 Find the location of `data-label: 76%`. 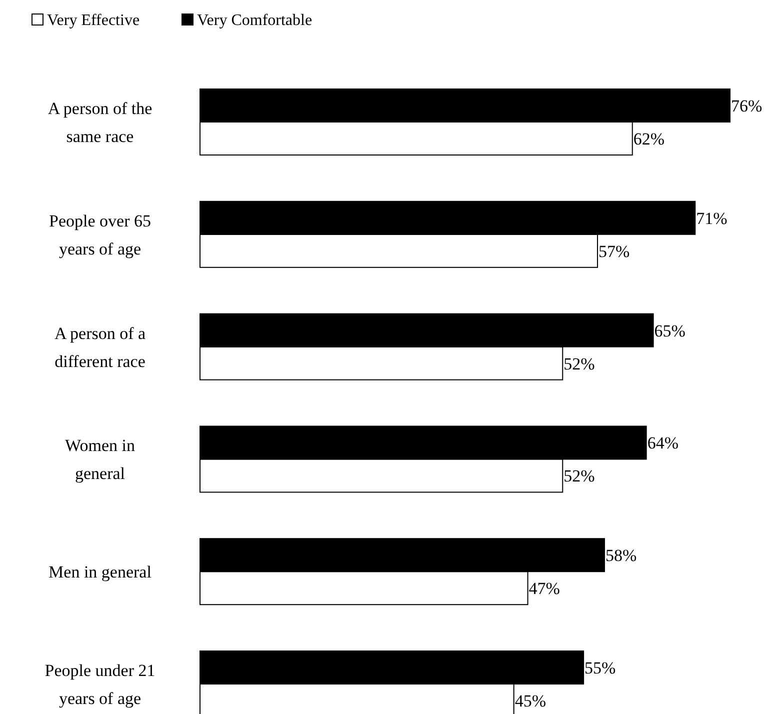

data-label: 76% is located at coordinates (746, 106).